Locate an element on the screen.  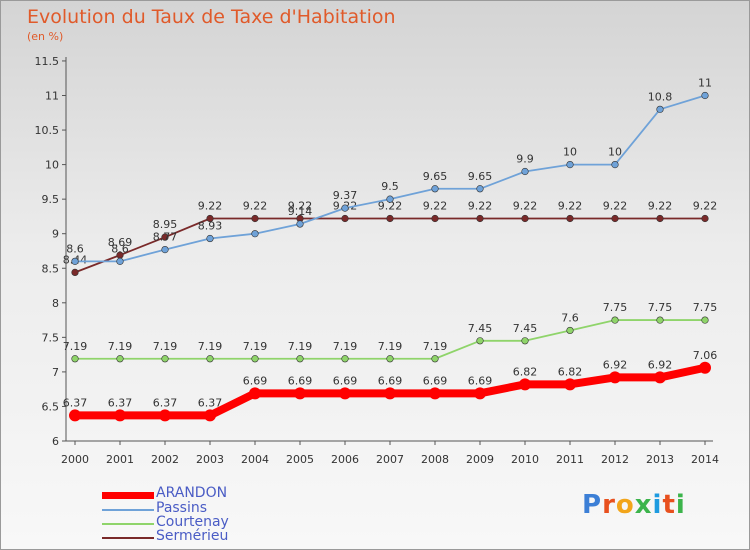
logo-letter: P is located at coordinates (592, 505).